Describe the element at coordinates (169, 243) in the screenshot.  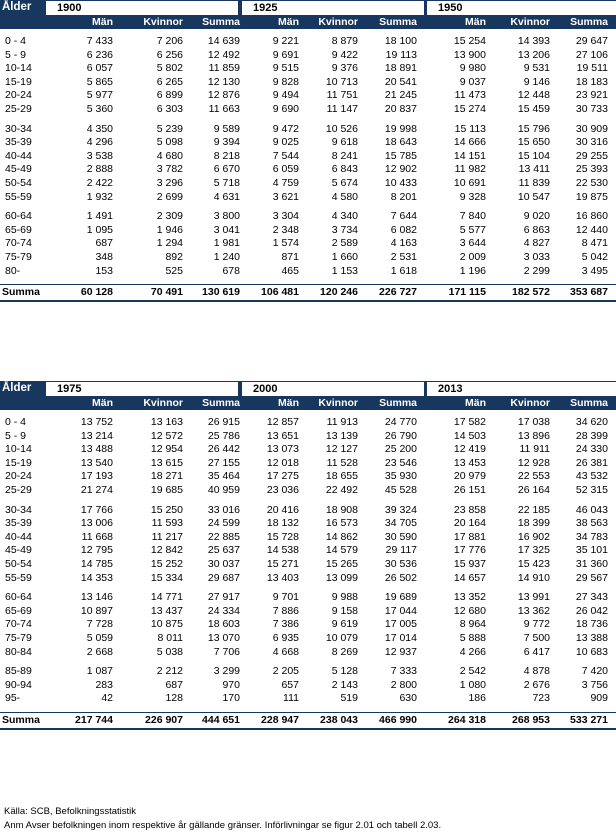
I see `value-cell: 1 294` at that location.